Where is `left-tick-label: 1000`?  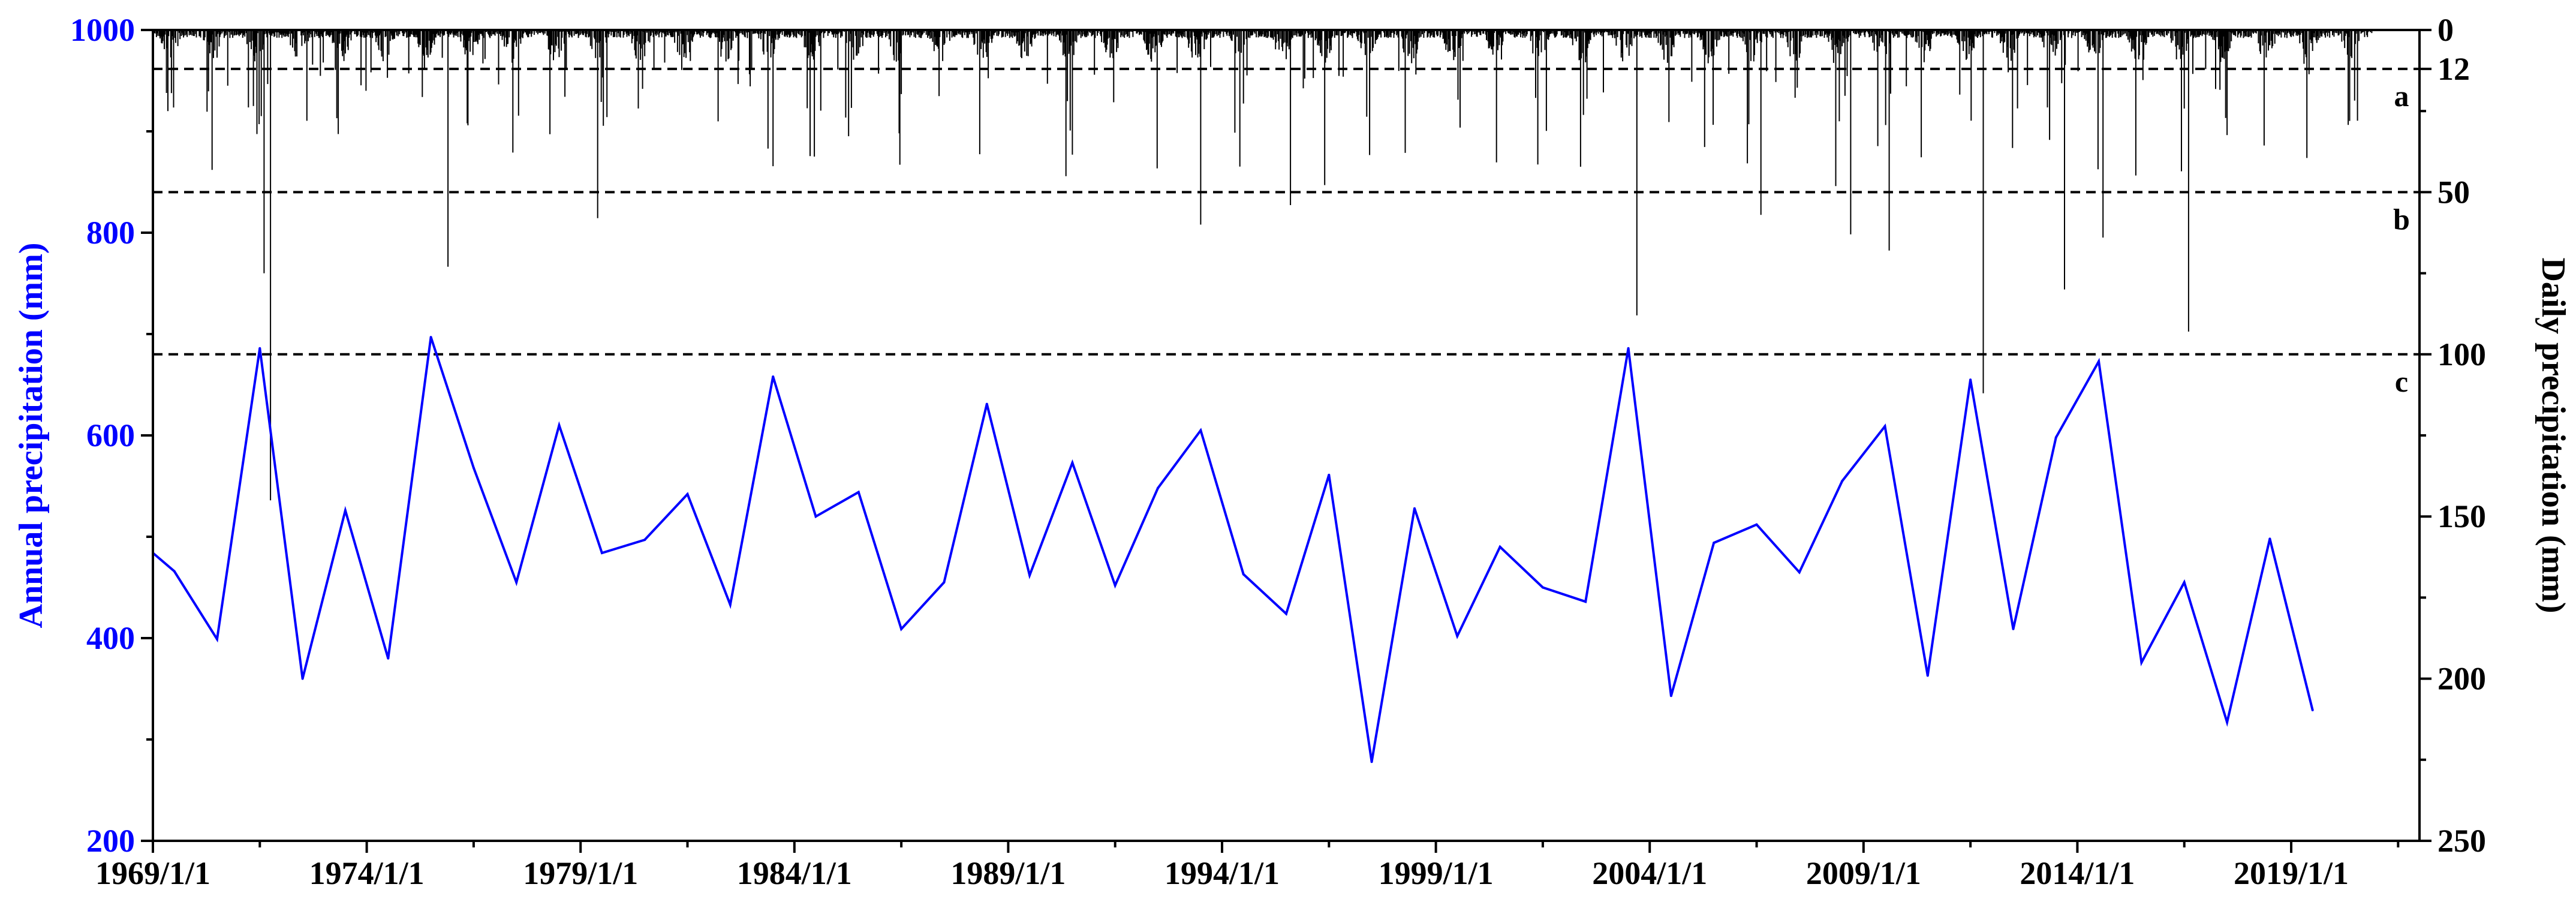 left-tick-label: 1000 is located at coordinates (102, 30).